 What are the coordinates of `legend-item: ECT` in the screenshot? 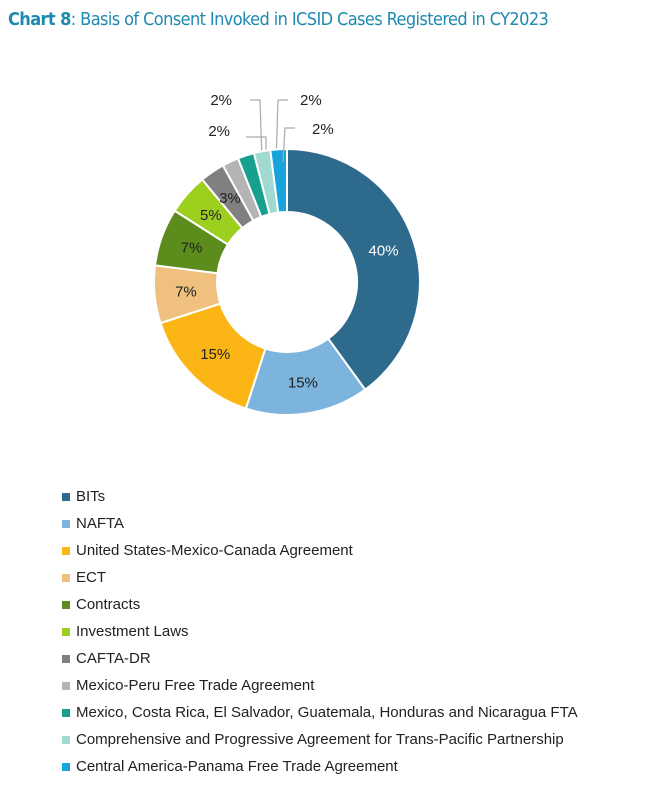 It's located at (320, 577).